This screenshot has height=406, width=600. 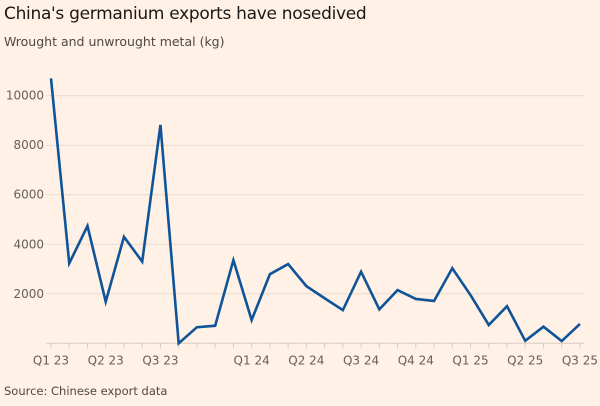 I want to click on y-tick-label: 2000, so click(x=28, y=294).